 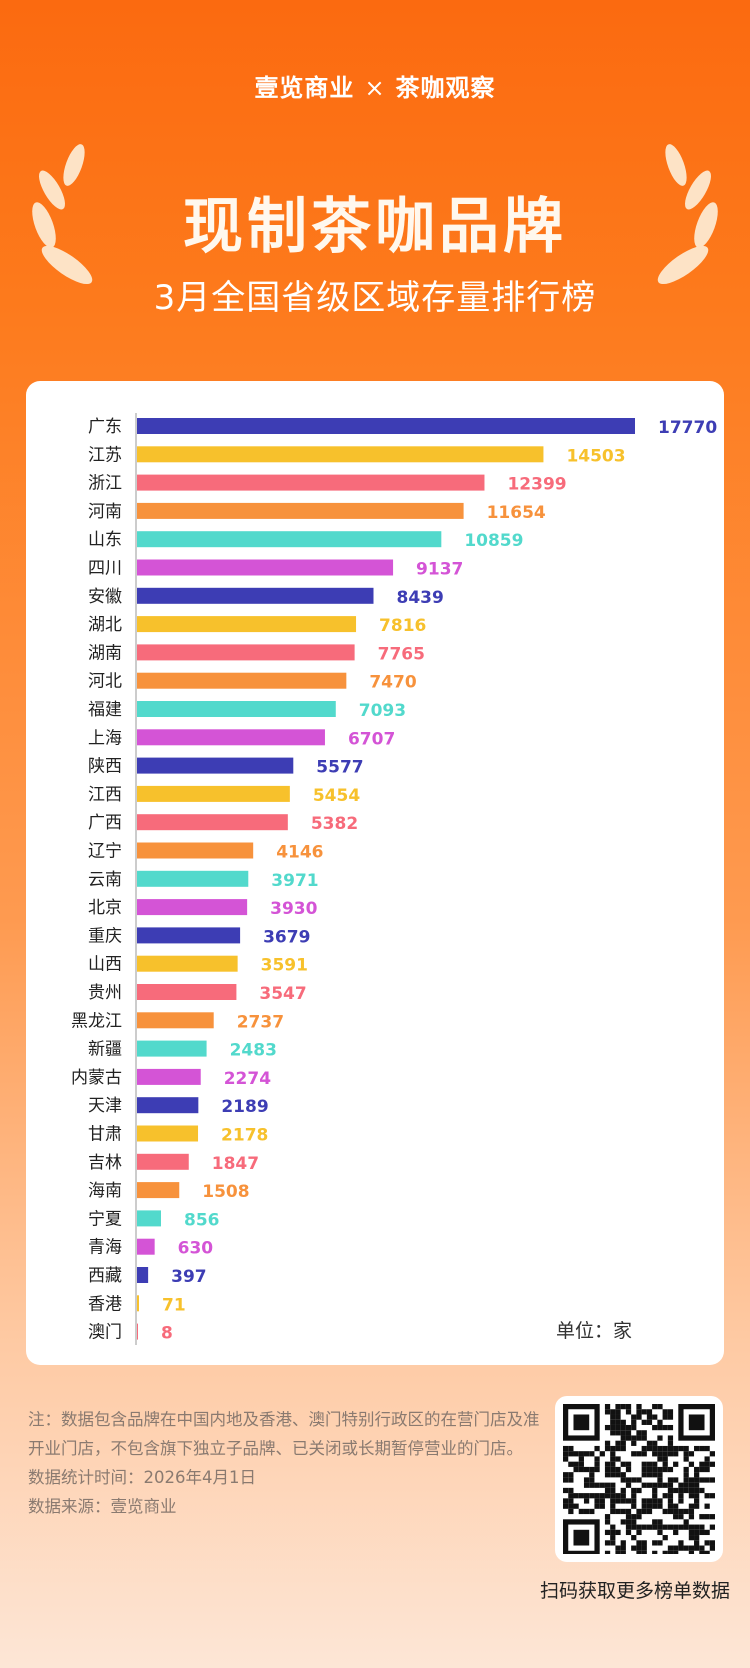 I want to click on category-label: 贵州, so click(x=105, y=993).